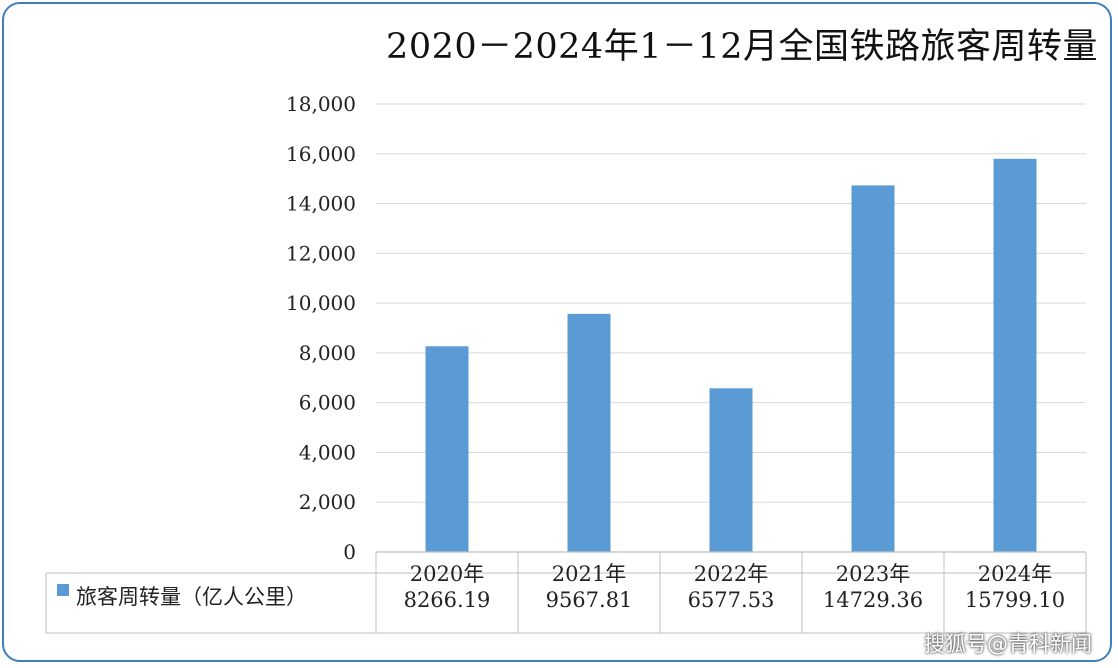 This screenshot has width=1118, height=668. What do you see at coordinates (349, 552) in the screenshot?
I see `y-tick-label: 0` at bounding box center [349, 552].